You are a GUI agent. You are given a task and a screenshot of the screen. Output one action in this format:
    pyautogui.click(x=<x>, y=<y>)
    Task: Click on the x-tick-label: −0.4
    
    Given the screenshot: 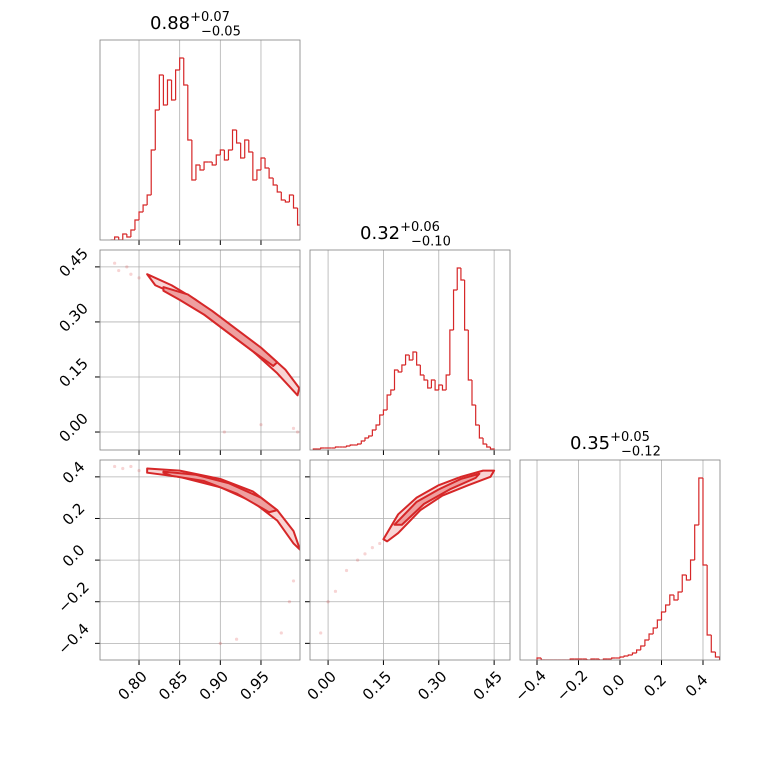 What is the action you would take?
    pyautogui.click(x=530, y=685)
    